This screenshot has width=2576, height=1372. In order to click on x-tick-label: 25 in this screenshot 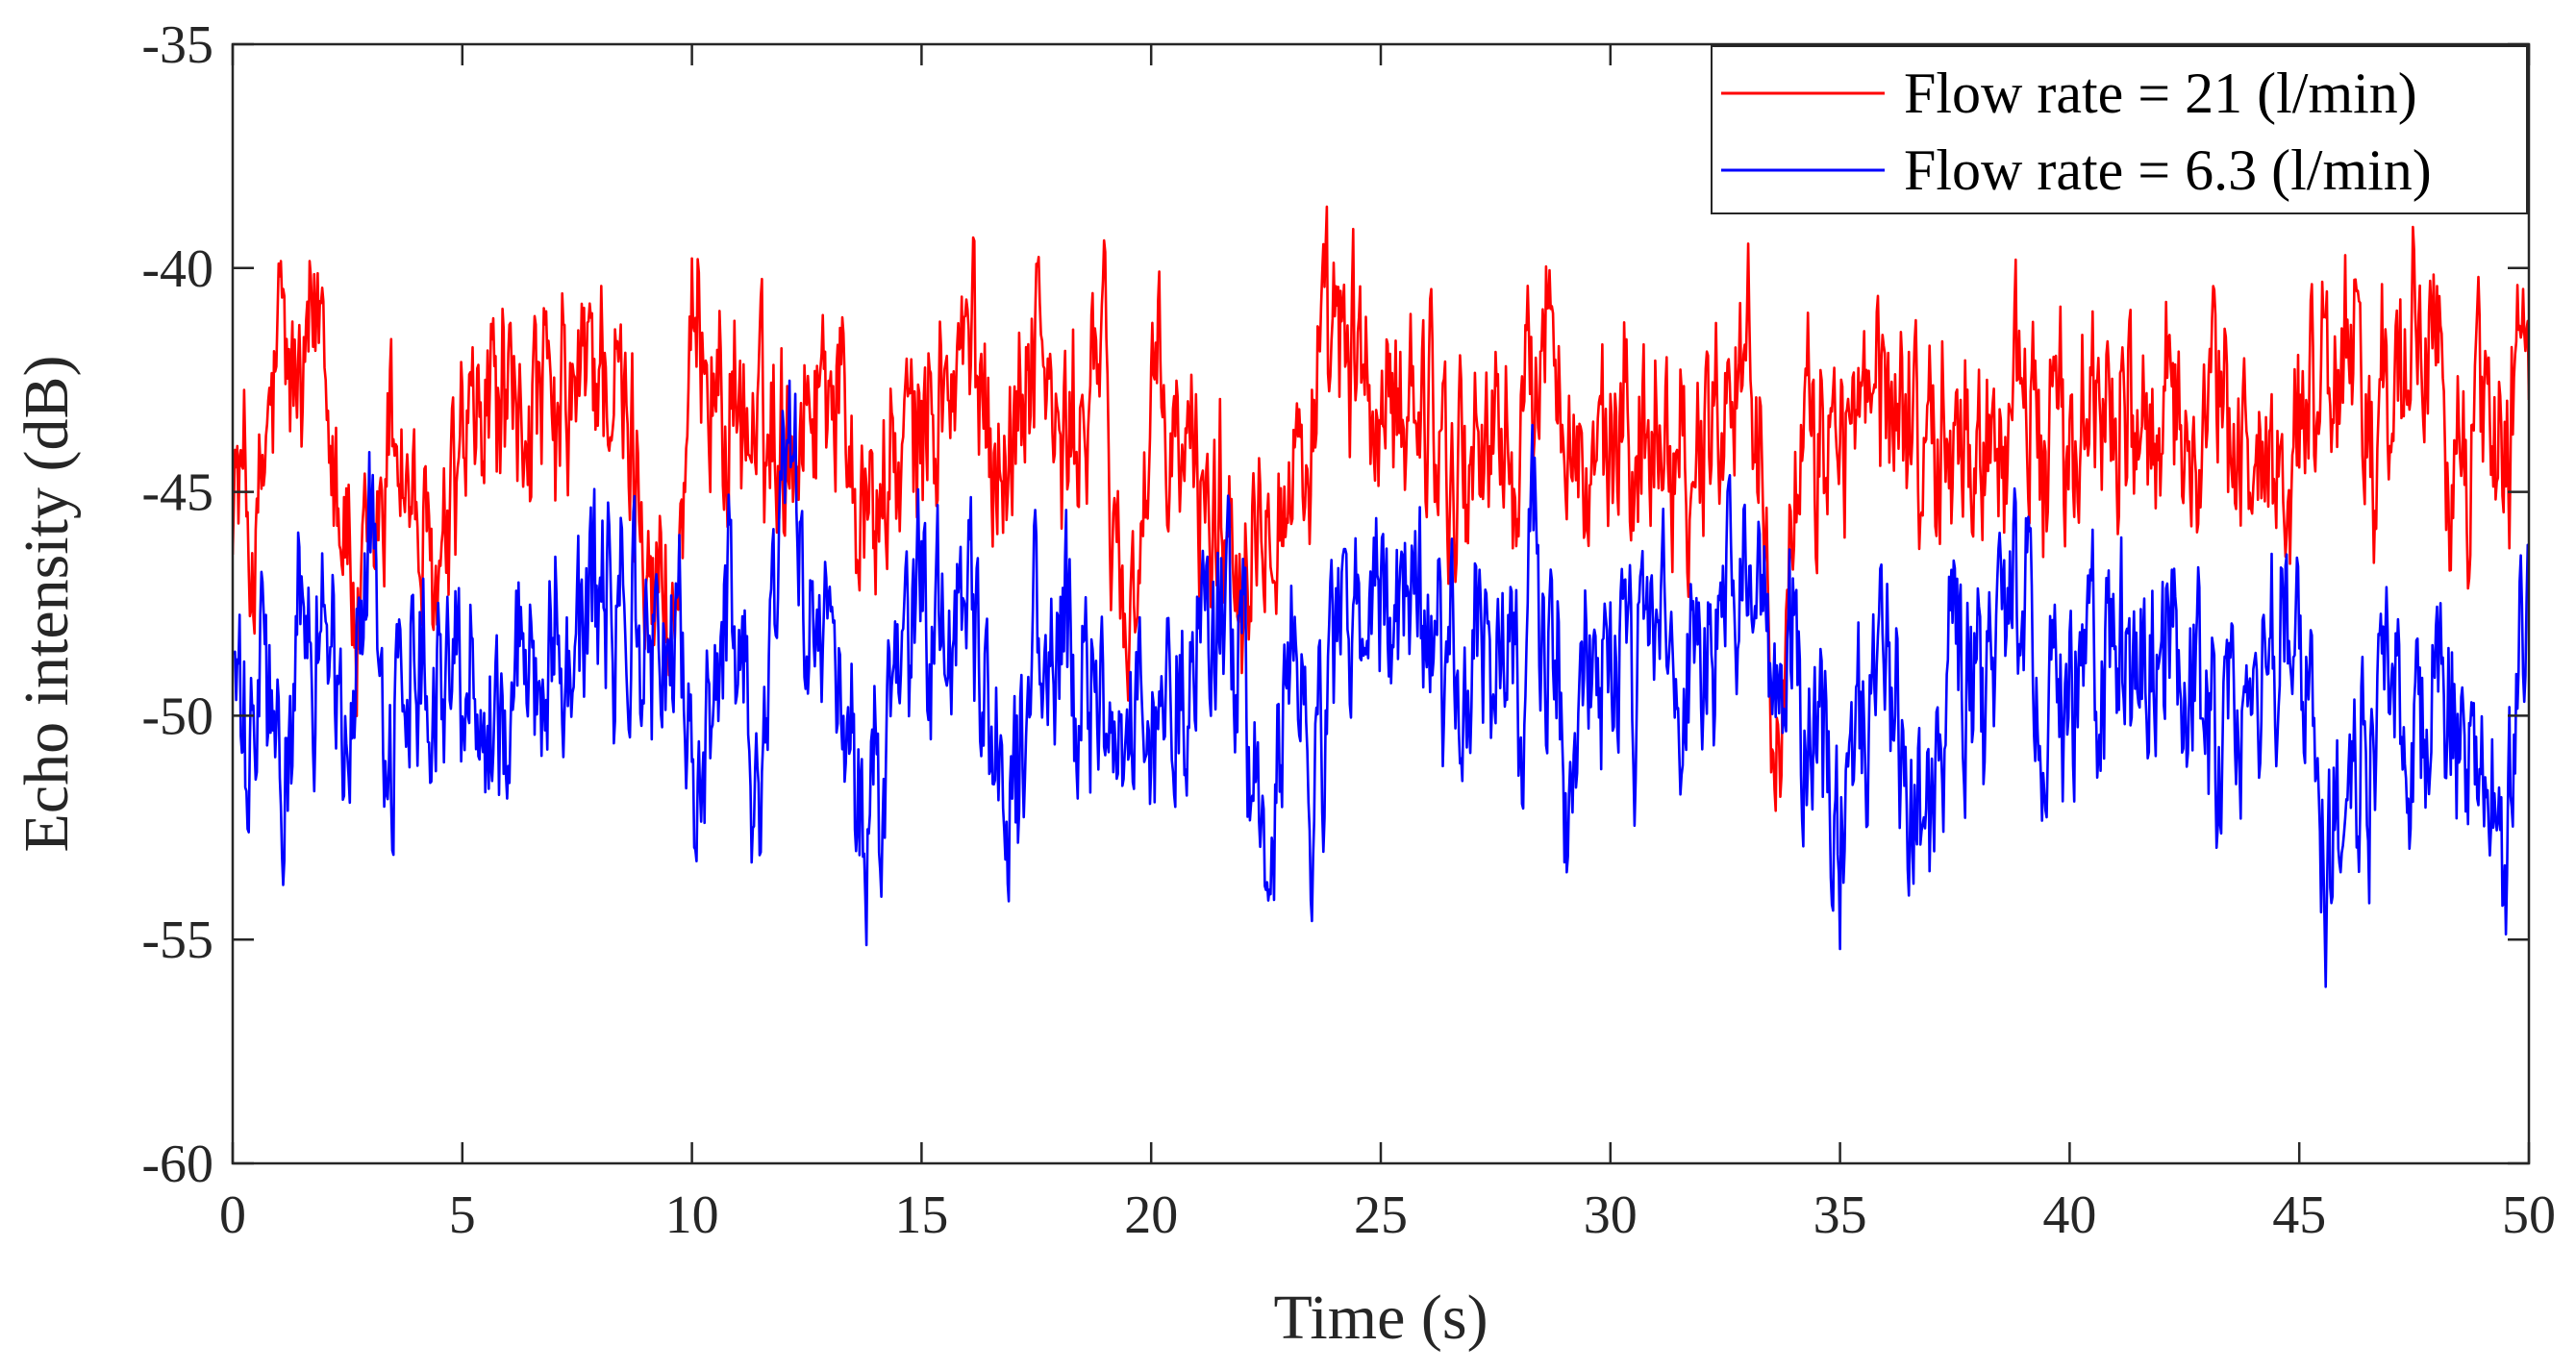, I will do `click(1381, 1215)`.